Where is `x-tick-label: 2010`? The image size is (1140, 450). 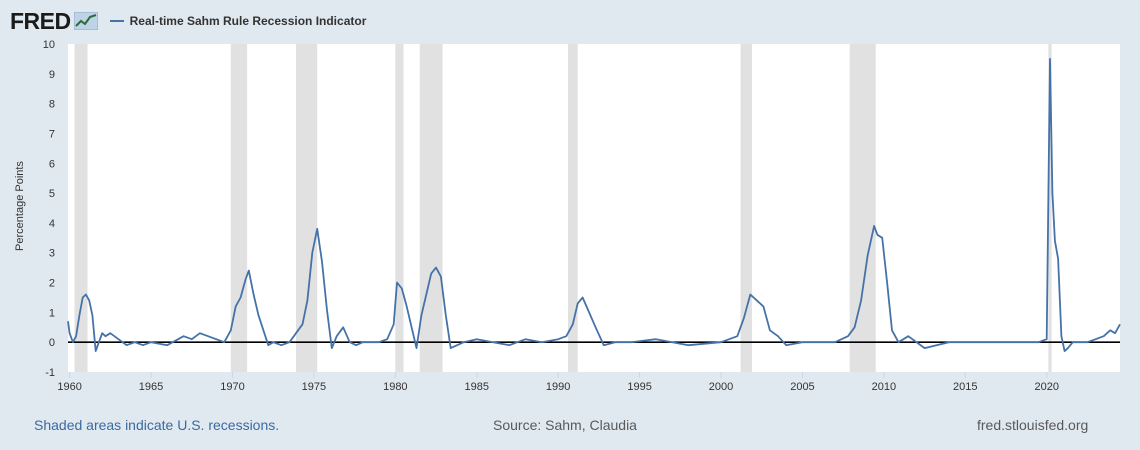
x-tick-label: 2010 is located at coordinates (884, 387).